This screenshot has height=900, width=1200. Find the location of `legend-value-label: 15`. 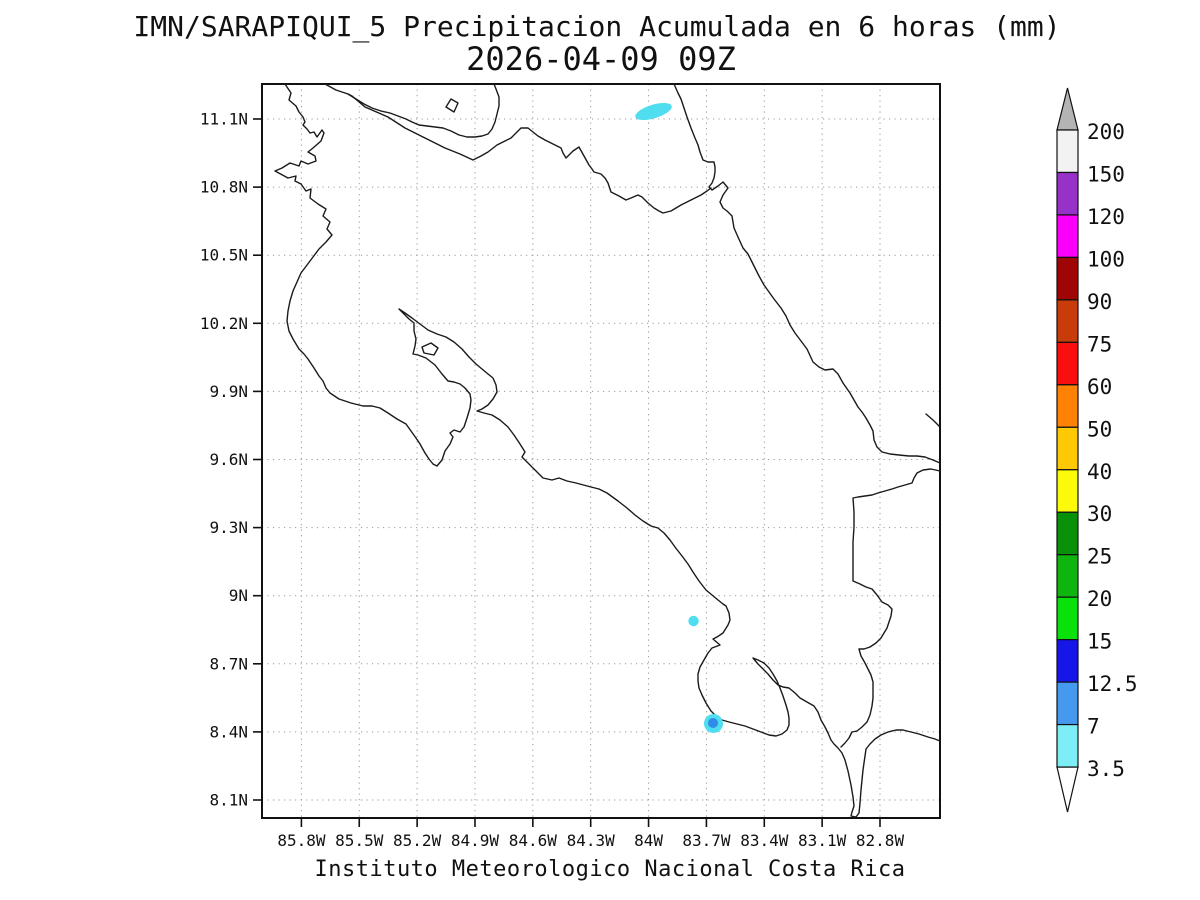

legend-value-label: 15 is located at coordinates (1099, 642).